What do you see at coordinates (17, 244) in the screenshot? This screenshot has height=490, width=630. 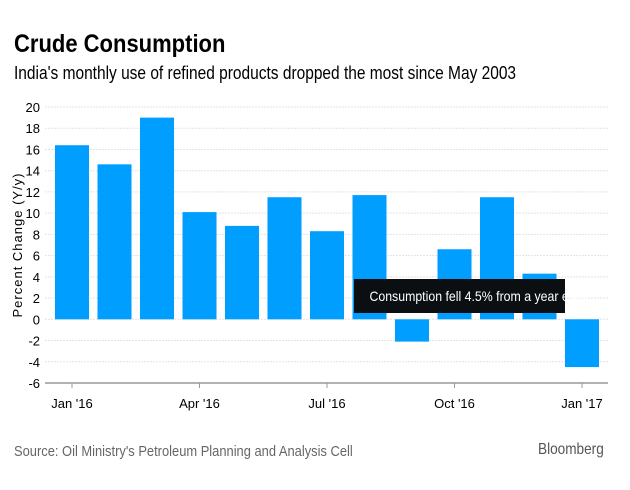 I see `y-axis-label: Percent Change (Y/y)` at bounding box center [17, 244].